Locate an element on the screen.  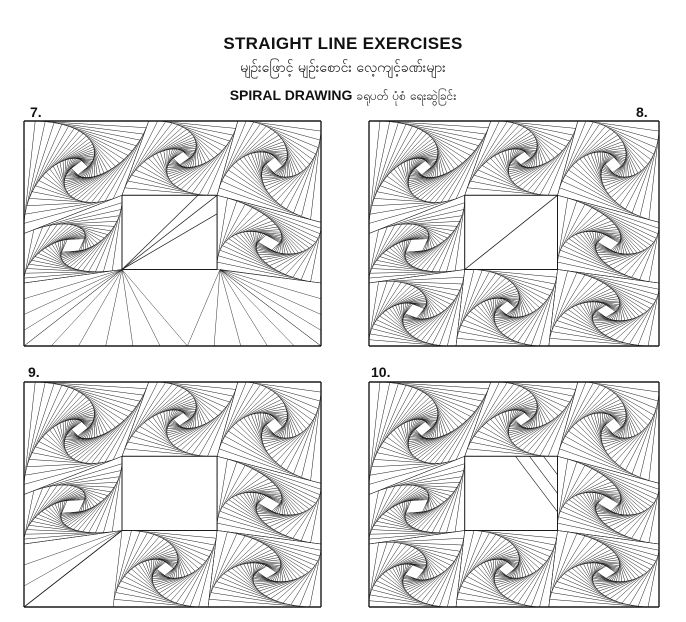
section-heading-english: SPIRAL DRAWING is located at coordinates (291, 95).